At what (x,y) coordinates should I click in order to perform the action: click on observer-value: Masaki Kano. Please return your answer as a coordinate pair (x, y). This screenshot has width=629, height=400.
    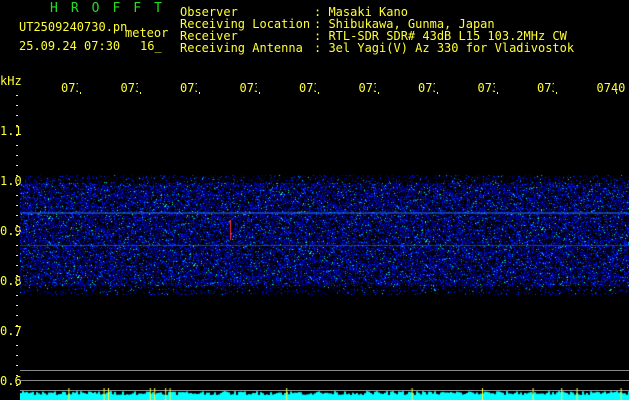
    Looking at the image, I should click on (368, 12).